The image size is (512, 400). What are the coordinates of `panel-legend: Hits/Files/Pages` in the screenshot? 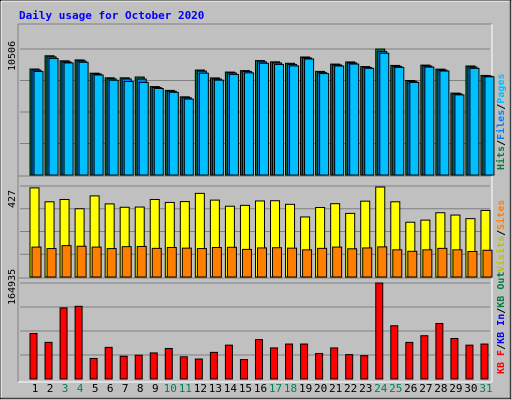 It's located at (501, 122).